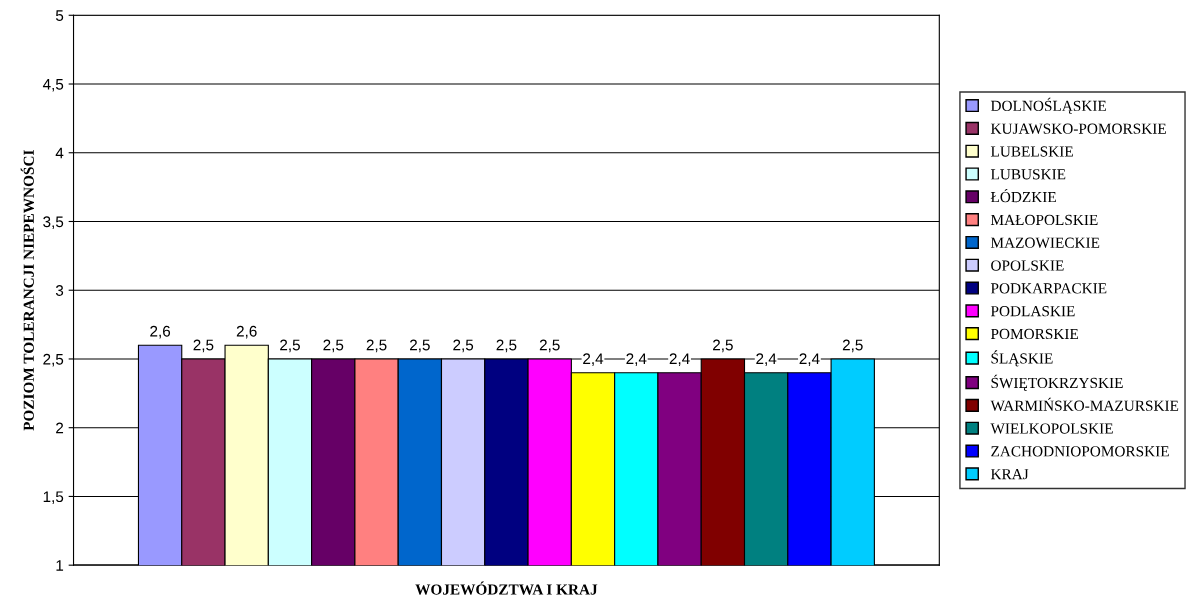  Describe the element at coordinates (1034, 334) in the screenshot. I see `legend-label: POMORSKIE` at that location.